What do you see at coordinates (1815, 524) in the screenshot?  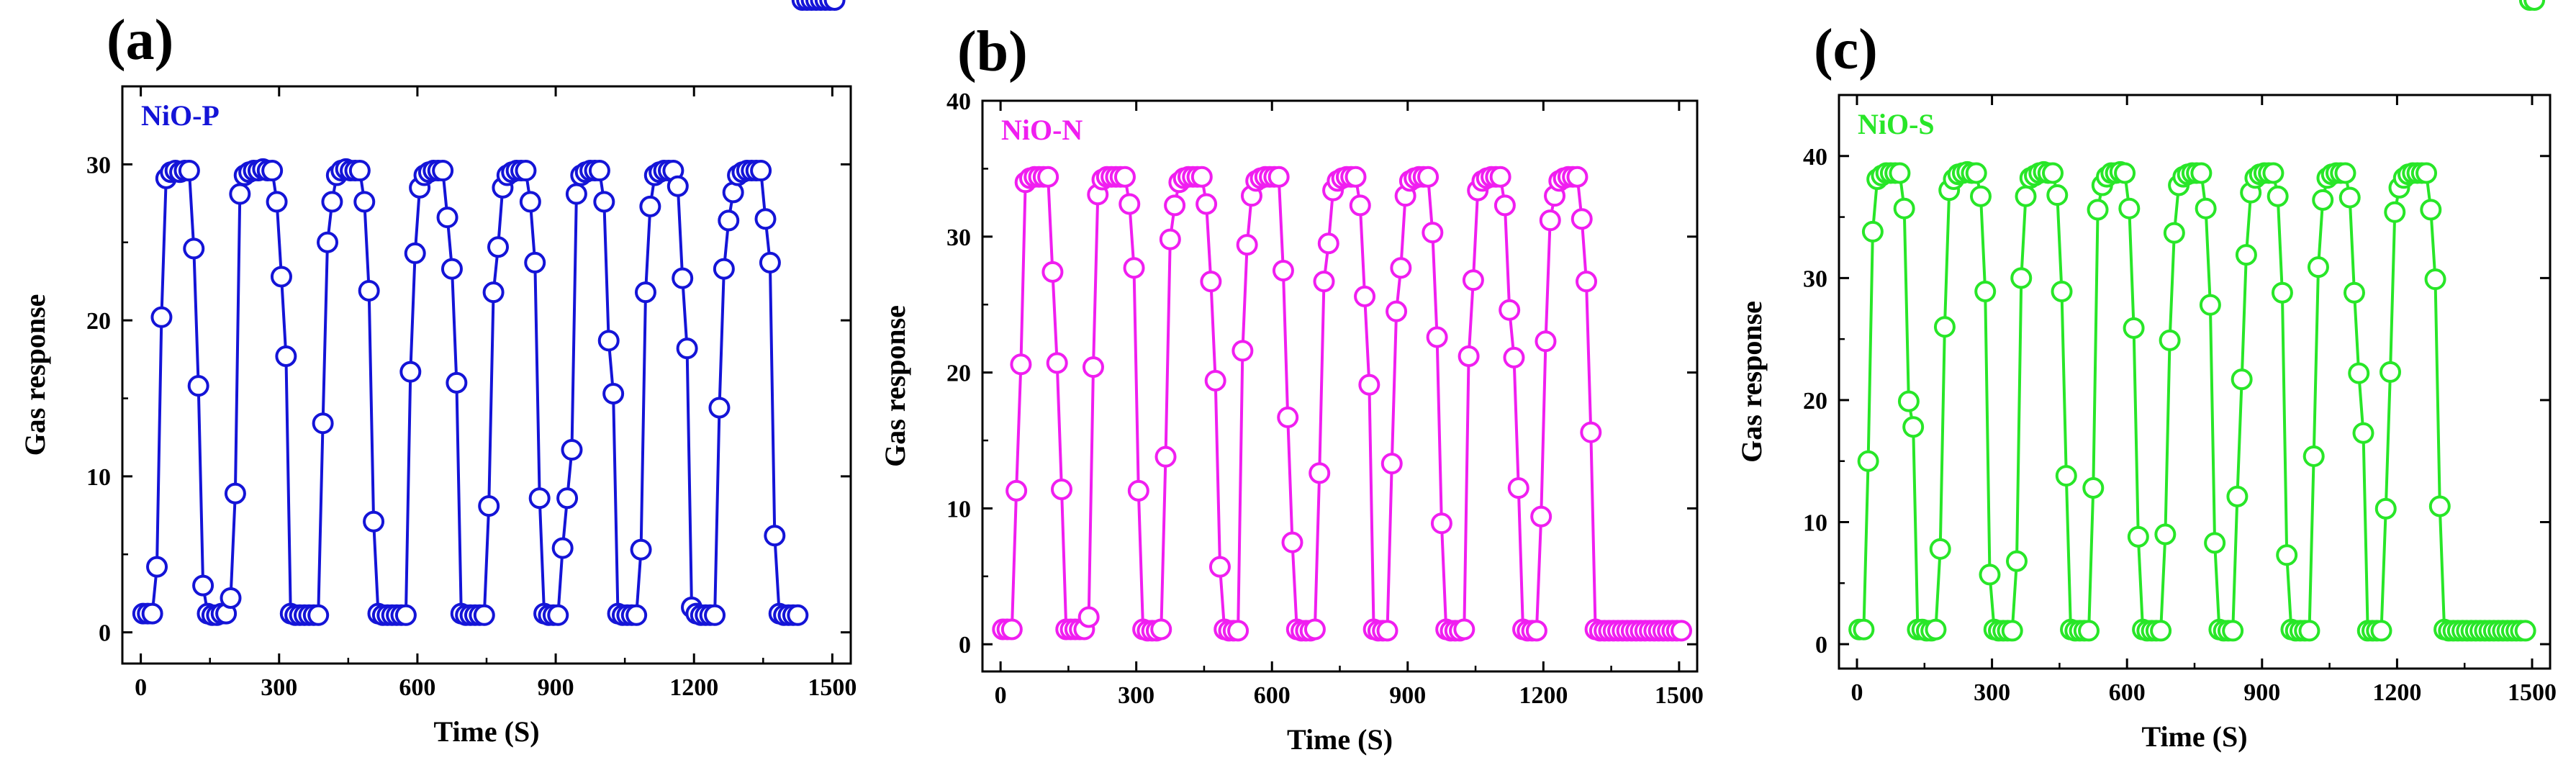 I see `y-tick-label: 10` at bounding box center [1815, 524].